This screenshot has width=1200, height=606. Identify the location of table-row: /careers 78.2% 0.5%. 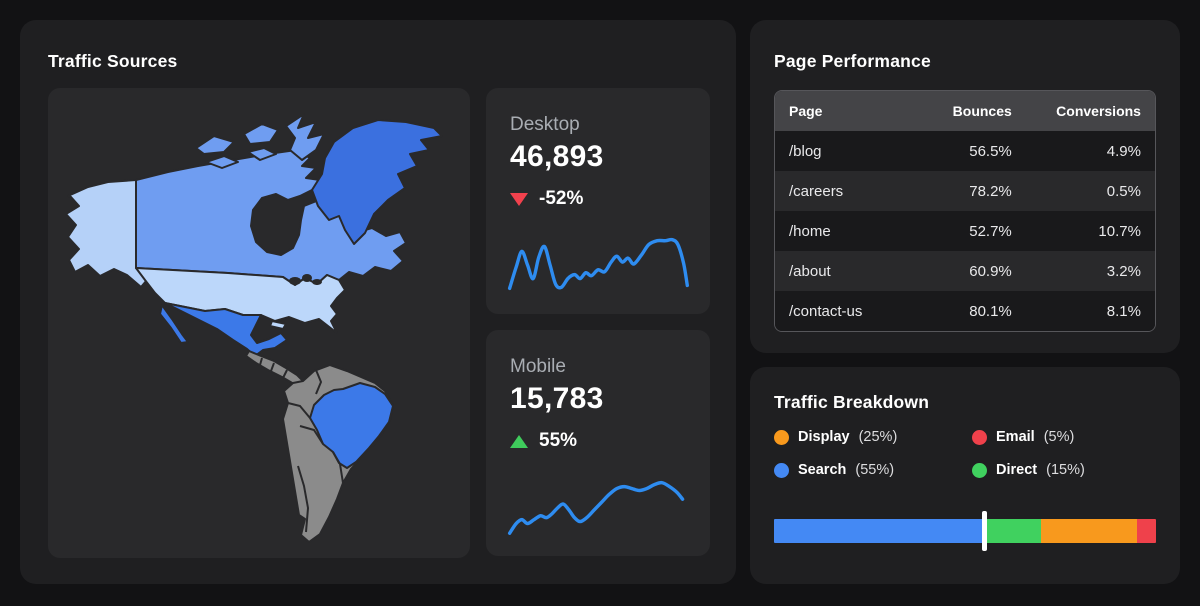
(965, 191).